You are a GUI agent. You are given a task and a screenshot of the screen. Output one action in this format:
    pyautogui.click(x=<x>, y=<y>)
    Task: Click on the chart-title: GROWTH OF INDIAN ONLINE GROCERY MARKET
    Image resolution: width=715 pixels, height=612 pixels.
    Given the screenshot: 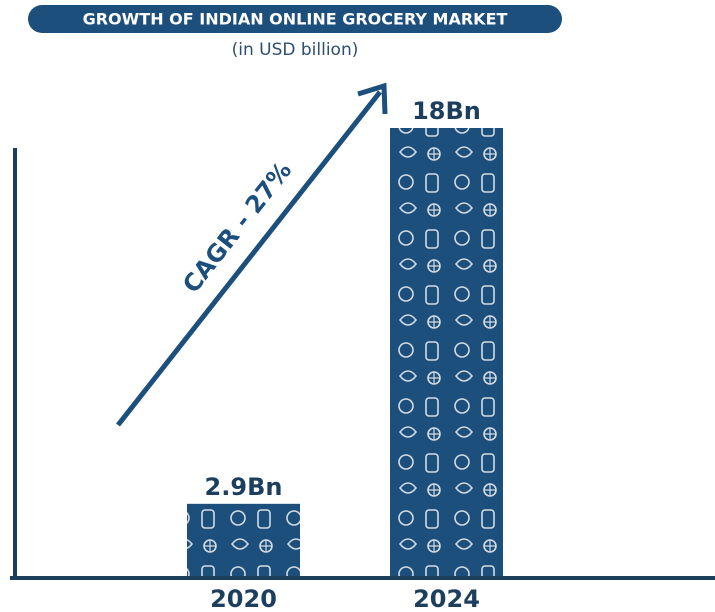 What is the action you would take?
    pyautogui.click(x=295, y=19)
    